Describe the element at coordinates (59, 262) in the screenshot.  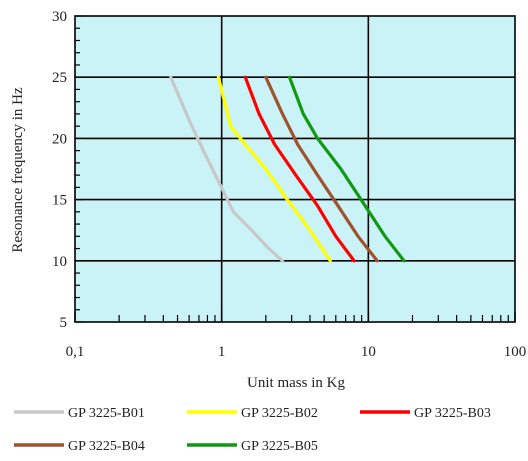
I see `y-tick-label: 10` at that location.